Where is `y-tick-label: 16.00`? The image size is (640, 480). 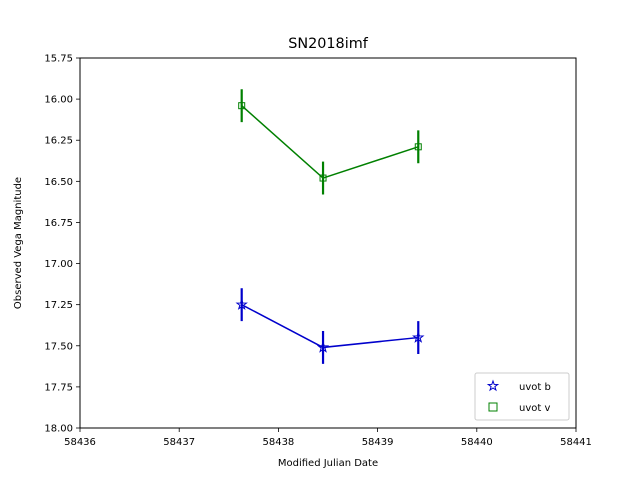 y-tick-label: 16.00 is located at coordinates (58, 100).